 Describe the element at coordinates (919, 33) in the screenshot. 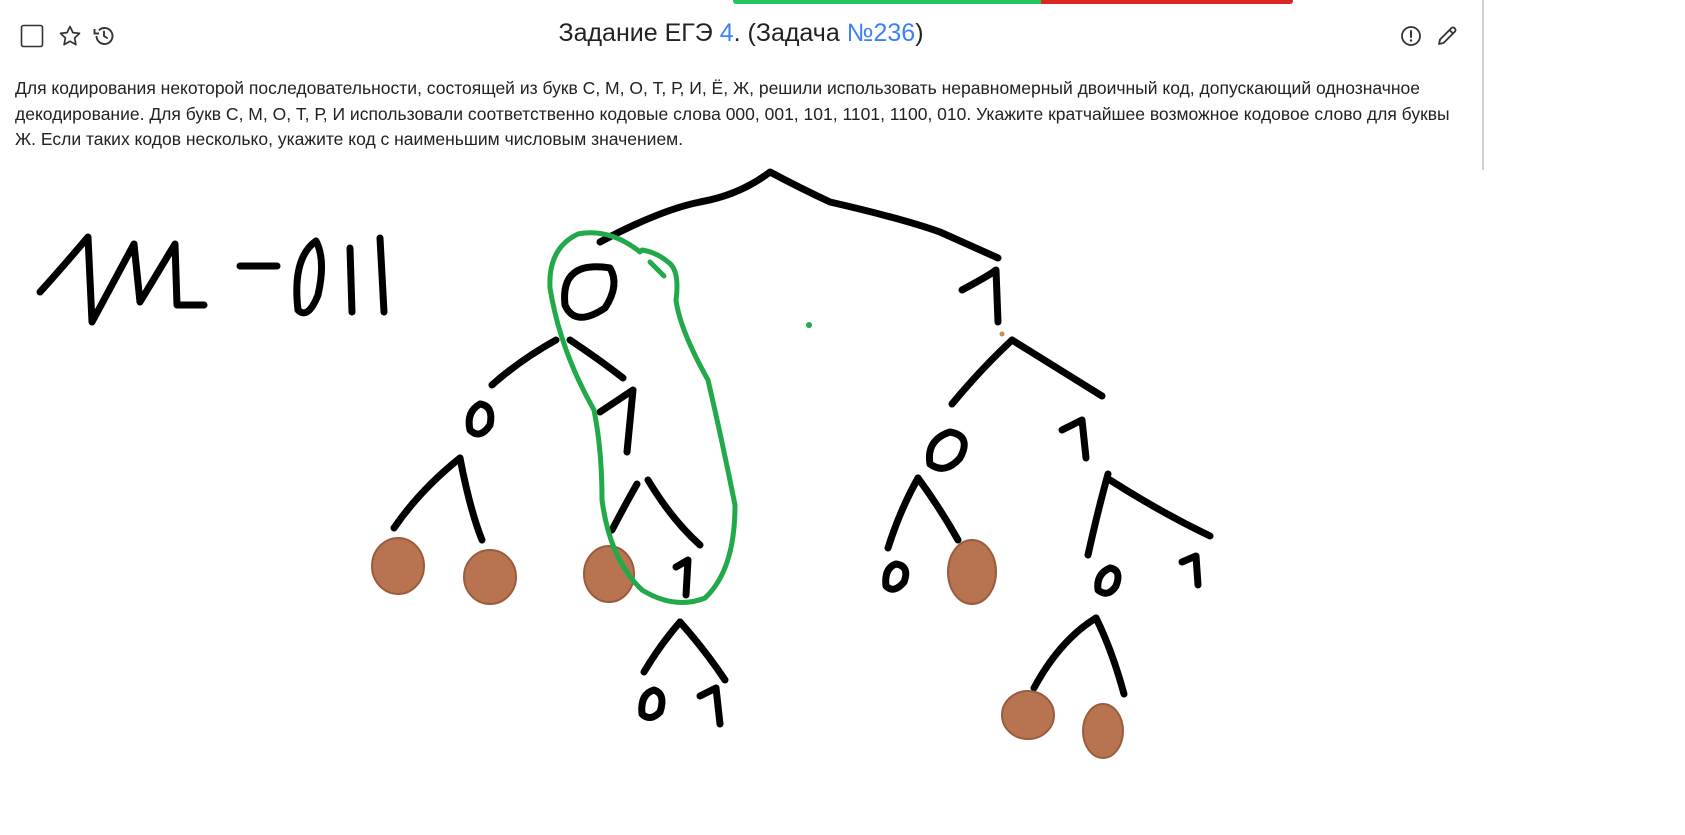

I see `title-suffix: )` at that location.